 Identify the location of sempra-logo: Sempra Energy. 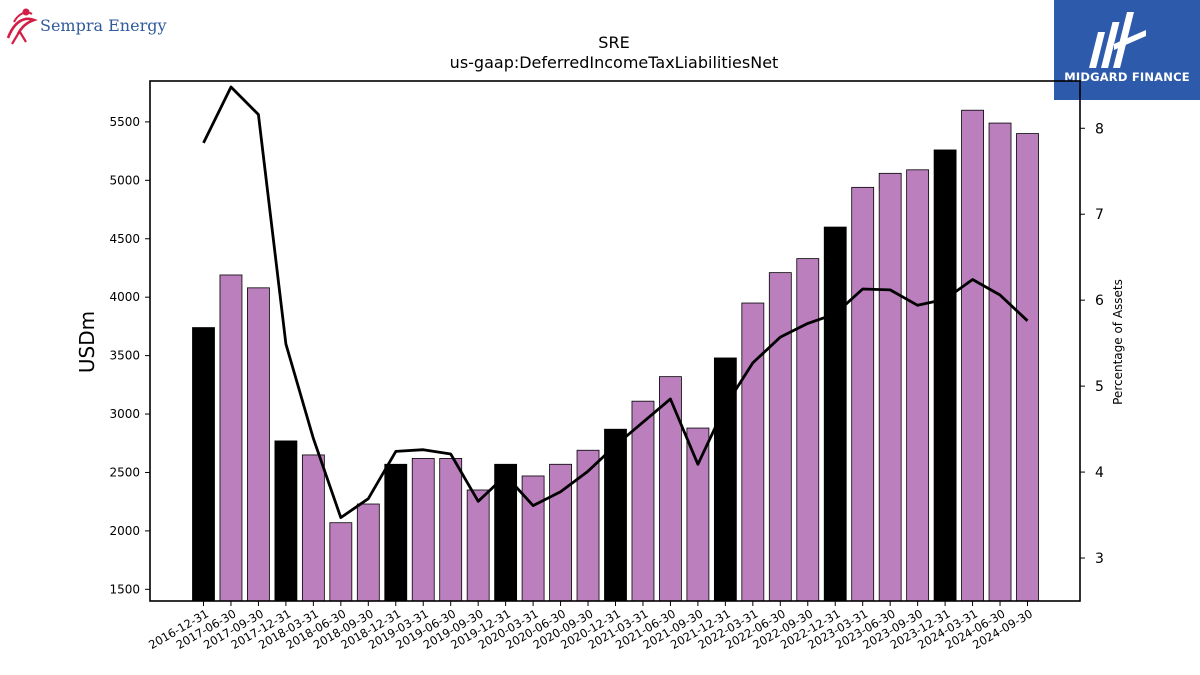
(91, 25).